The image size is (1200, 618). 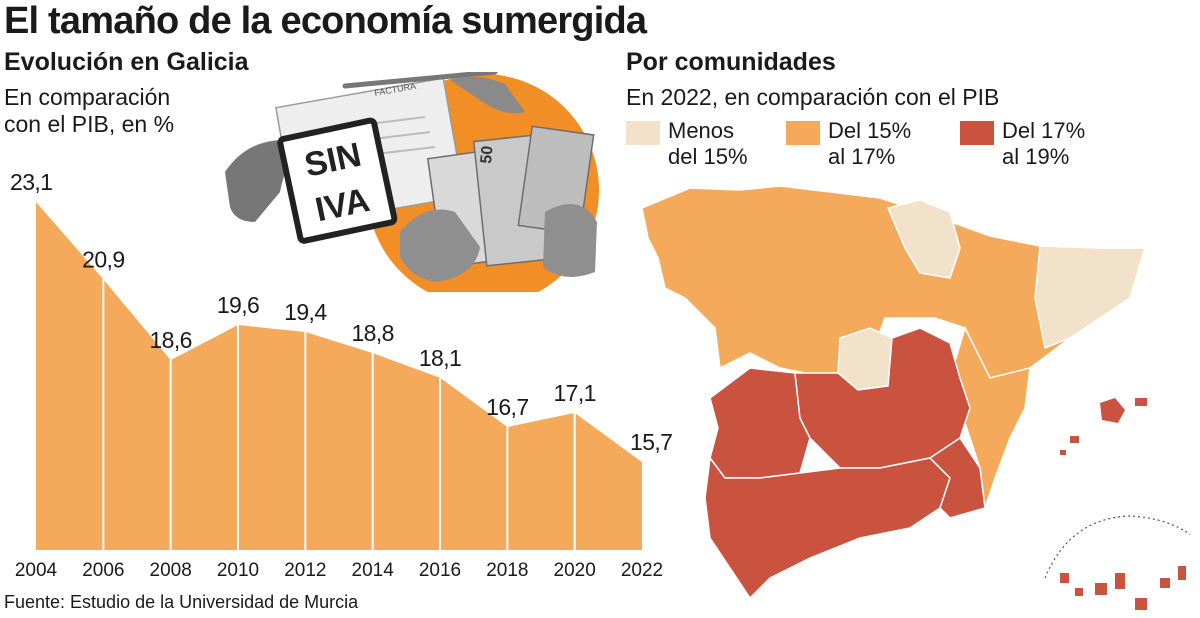 What do you see at coordinates (957, 477) in the screenshot?
I see `map-murcia` at bounding box center [957, 477].